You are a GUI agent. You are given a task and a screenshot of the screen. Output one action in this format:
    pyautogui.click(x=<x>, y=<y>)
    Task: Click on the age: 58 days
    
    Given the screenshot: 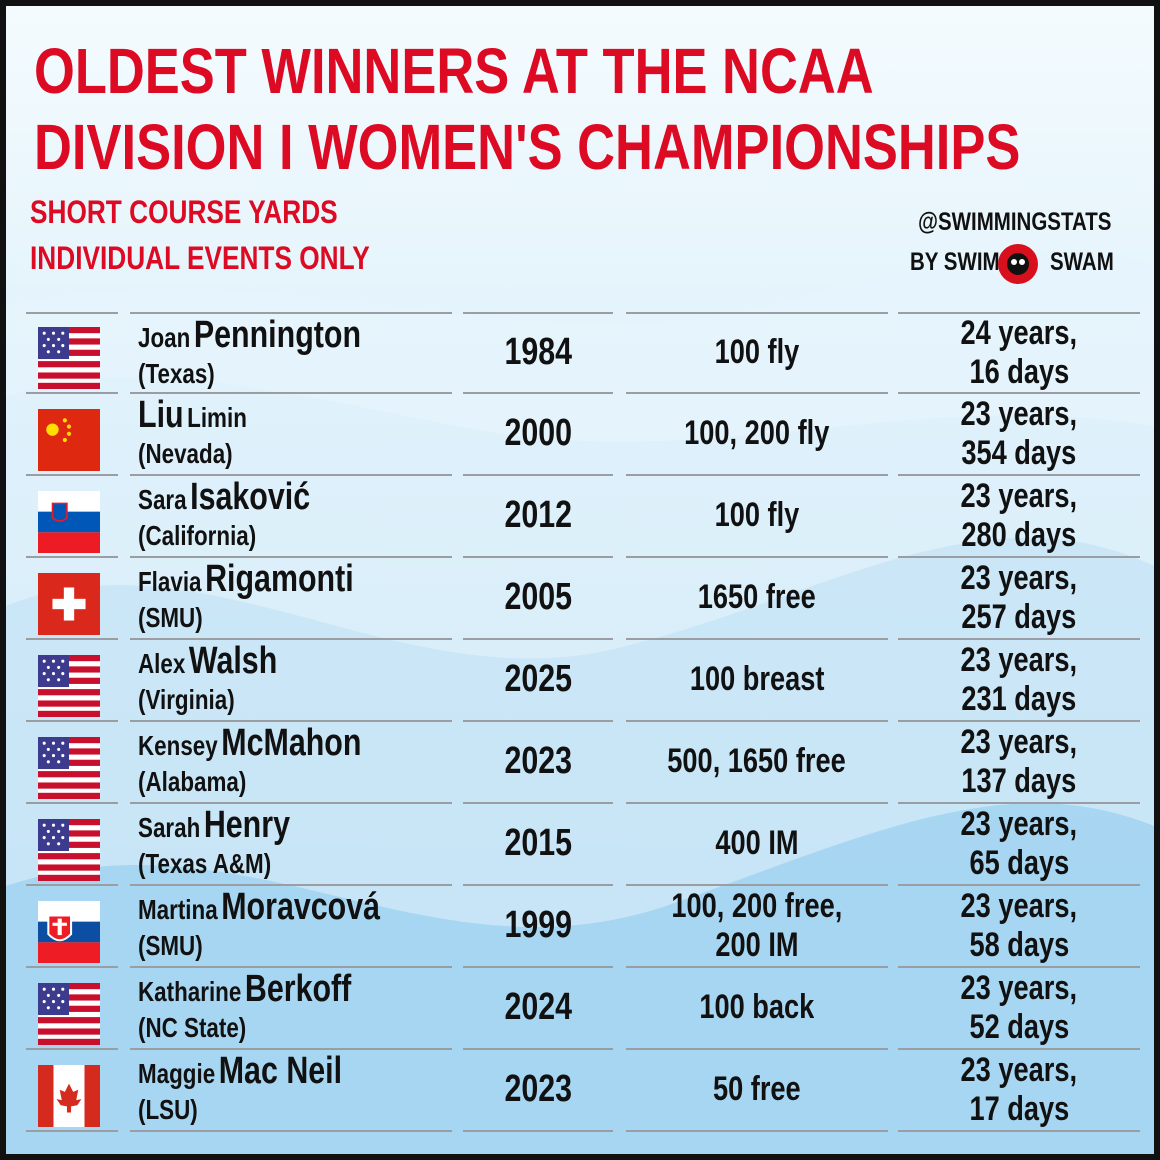 What is the action you would take?
    pyautogui.click(x=1019, y=945)
    